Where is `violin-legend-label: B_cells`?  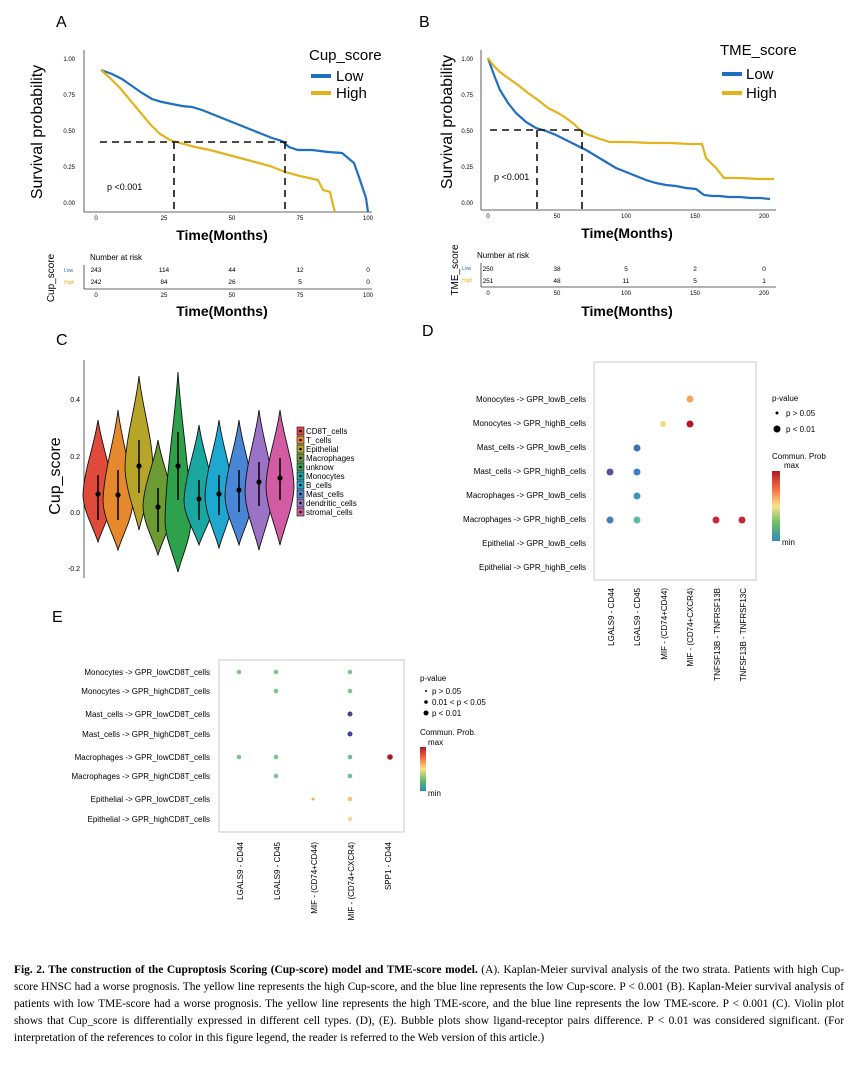 violin-legend-label: B_cells is located at coordinates (319, 485).